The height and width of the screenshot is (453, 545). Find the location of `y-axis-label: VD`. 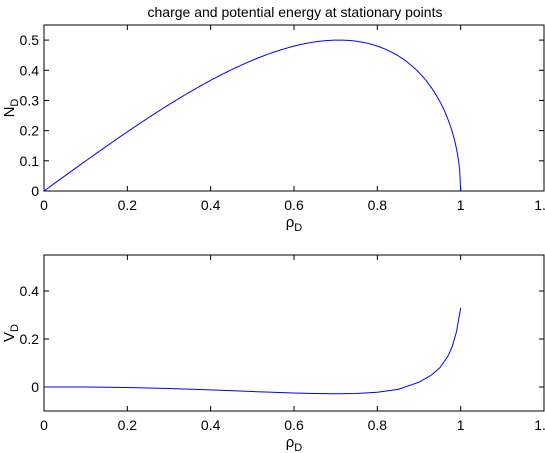

y-axis-label: VD is located at coordinates (11, 333).